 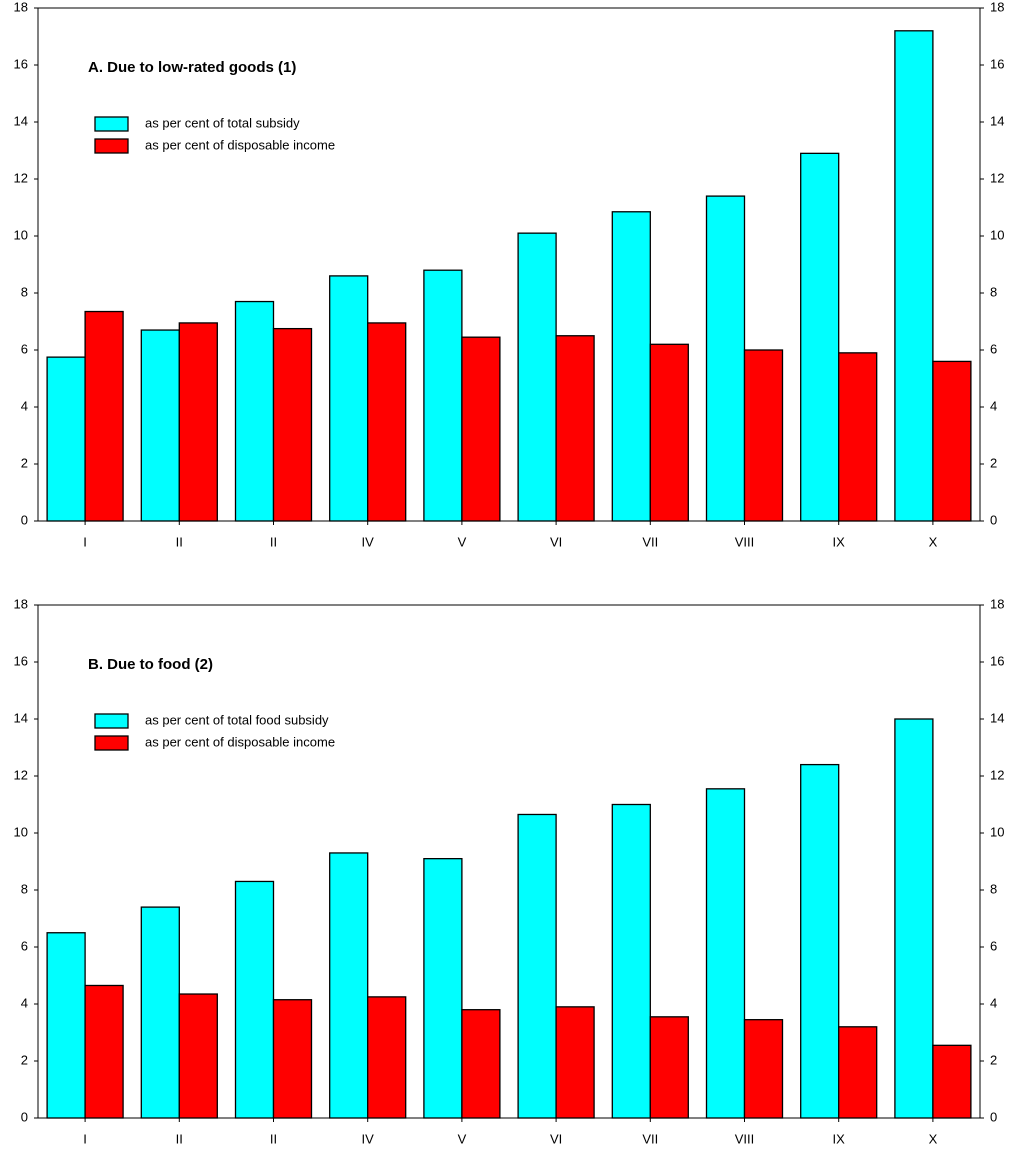 I want to click on chart-title: B. Due to food (2), so click(x=150, y=664).